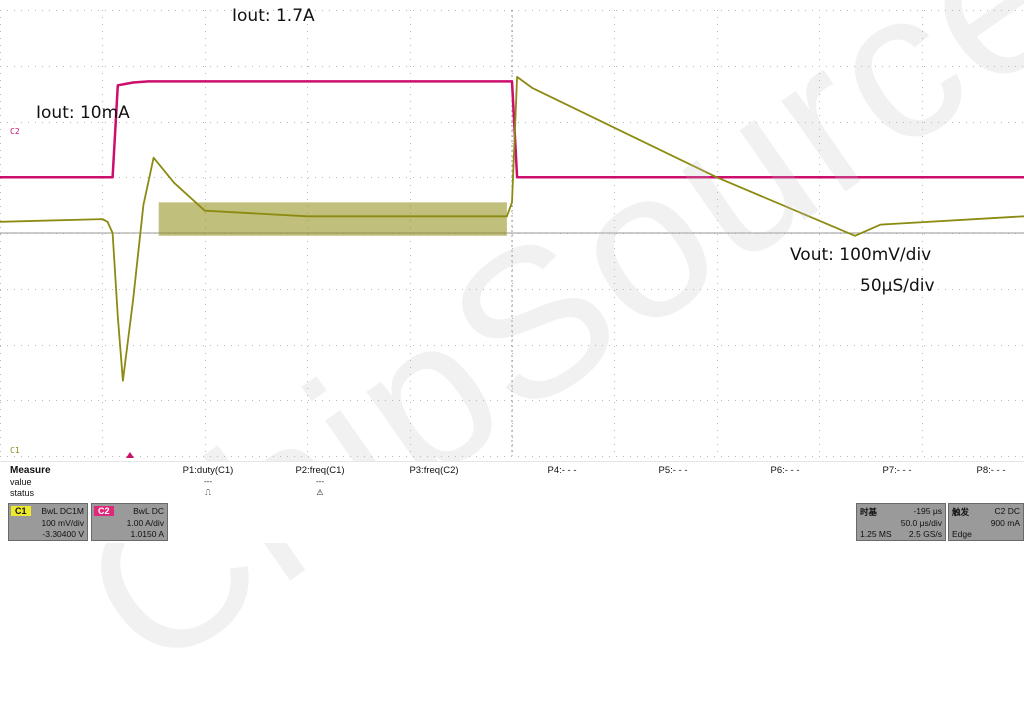 This screenshot has height=718, width=1024. What do you see at coordinates (991, 470) in the screenshot?
I see `measure-param-p8: P8:- - -` at bounding box center [991, 470].